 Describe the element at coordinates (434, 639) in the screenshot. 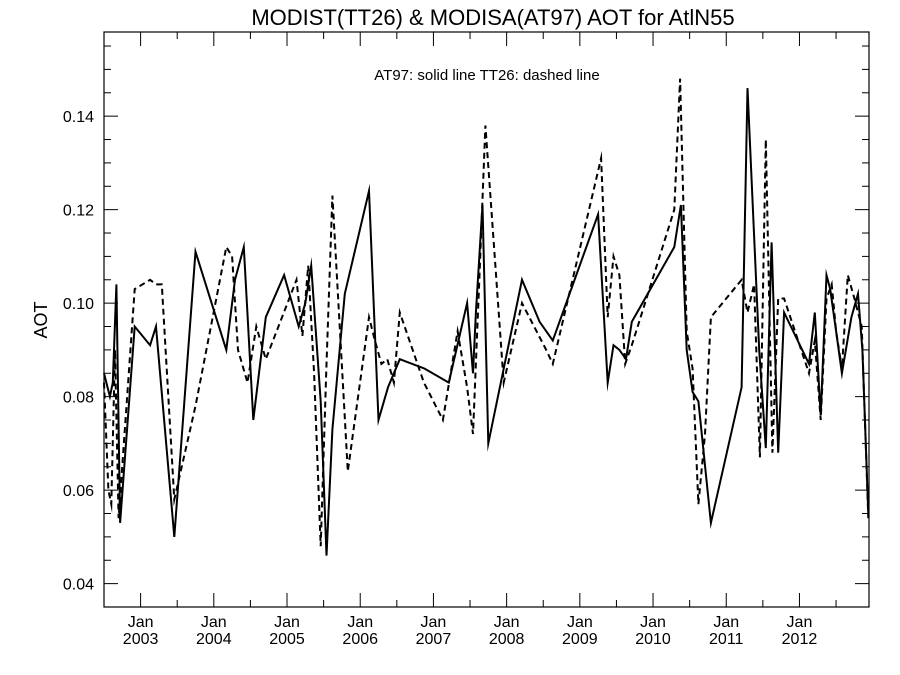

I see `x-tick-year-label: 2007` at that location.